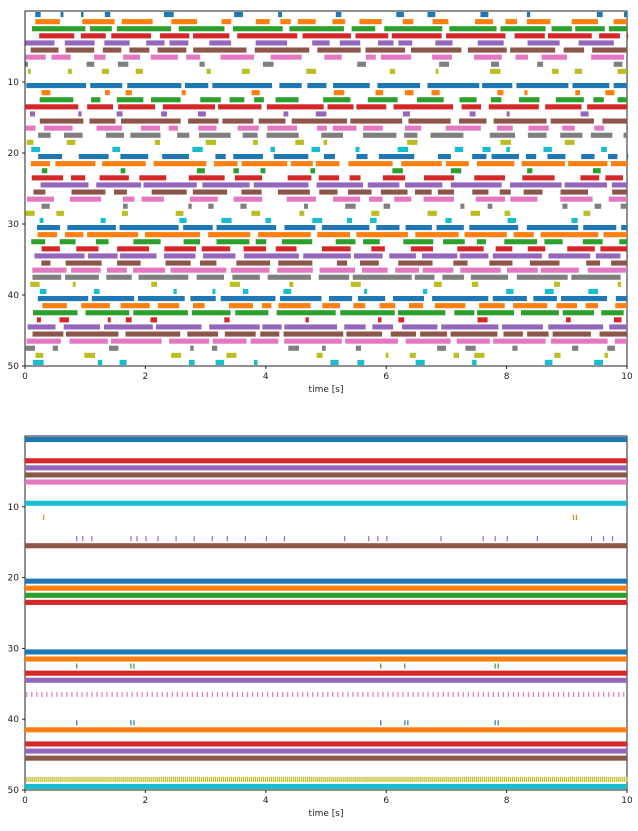  Describe the element at coordinates (507, 377) in the screenshot. I see `x-tick-label: 8` at that location.